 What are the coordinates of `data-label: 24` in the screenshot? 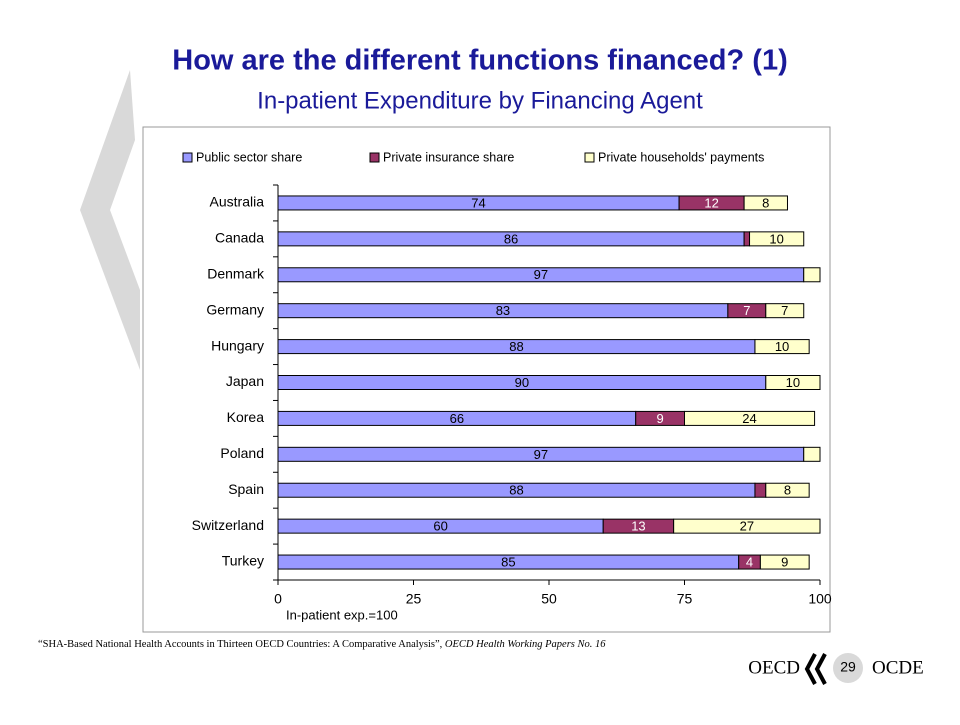 It's located at (749, 418).